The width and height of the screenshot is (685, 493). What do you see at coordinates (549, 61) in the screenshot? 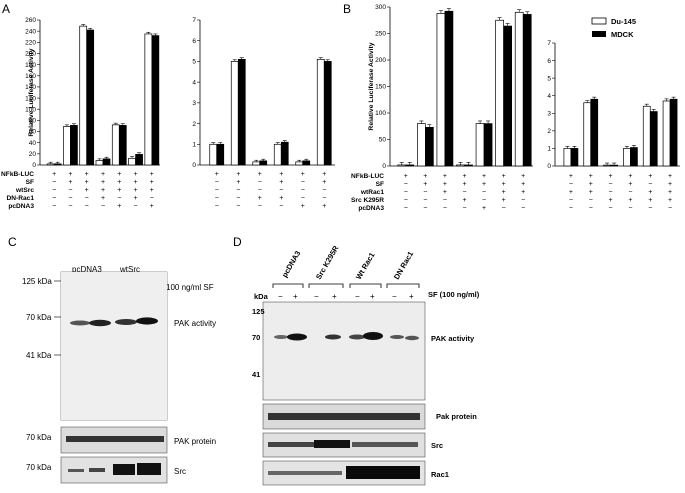
I see `y-tick-label: 6` at bounding box center [549, 61].